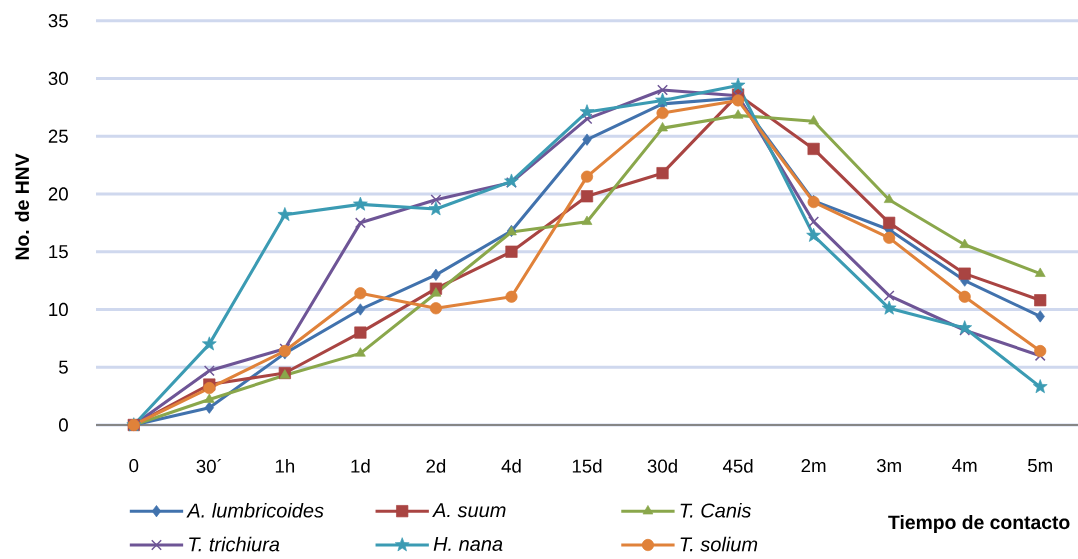 The height and width of the screenshot is (559, 1078). I want to click on x-tick-label: 1h, so click(285, 466).